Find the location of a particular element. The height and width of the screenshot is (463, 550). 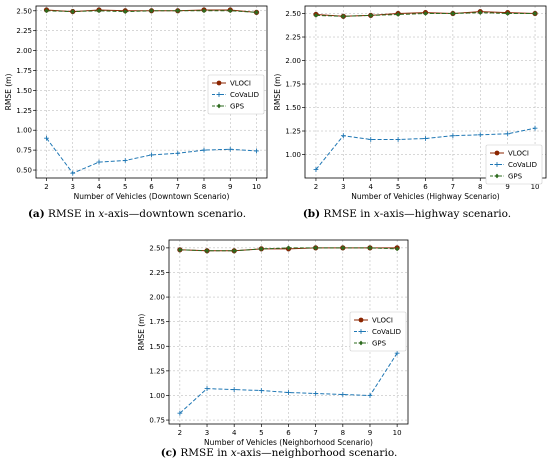

legend: VLOCI CoVaLID GPS is located at coordinates (378, 331).